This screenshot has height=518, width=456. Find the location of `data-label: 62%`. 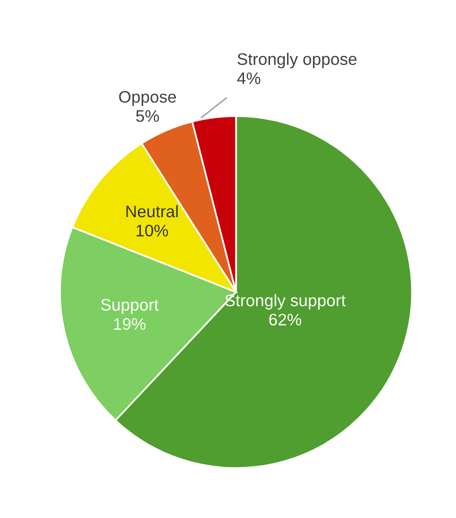

data-label: 62% is located at coordinates (285, 320).